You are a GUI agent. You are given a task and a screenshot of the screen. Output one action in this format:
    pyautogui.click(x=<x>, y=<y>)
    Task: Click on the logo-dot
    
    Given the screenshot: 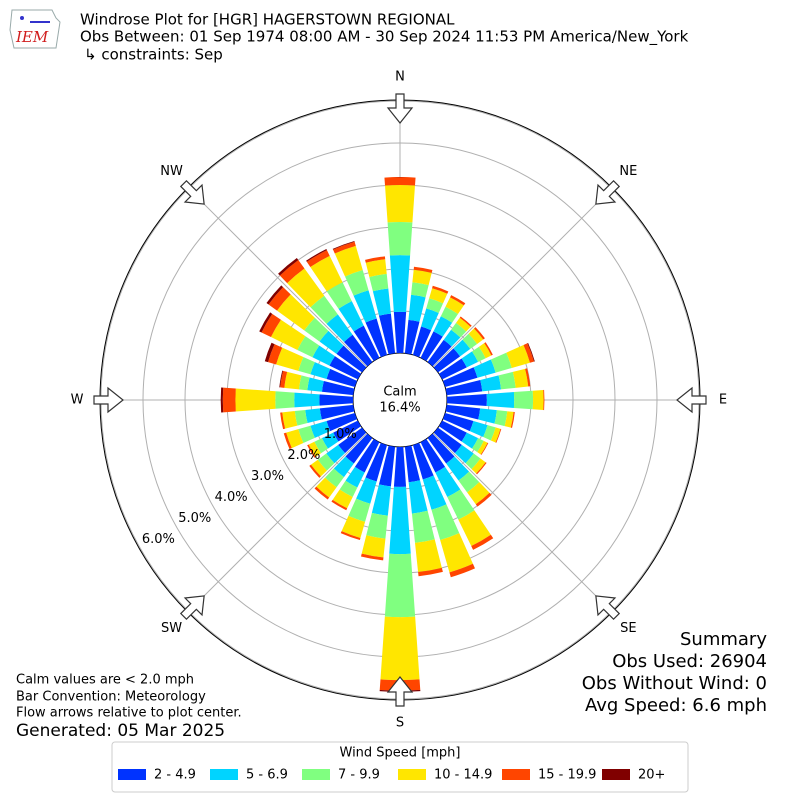 What is the action you would take?
    pyautogui.click(x=22, y=18)
    